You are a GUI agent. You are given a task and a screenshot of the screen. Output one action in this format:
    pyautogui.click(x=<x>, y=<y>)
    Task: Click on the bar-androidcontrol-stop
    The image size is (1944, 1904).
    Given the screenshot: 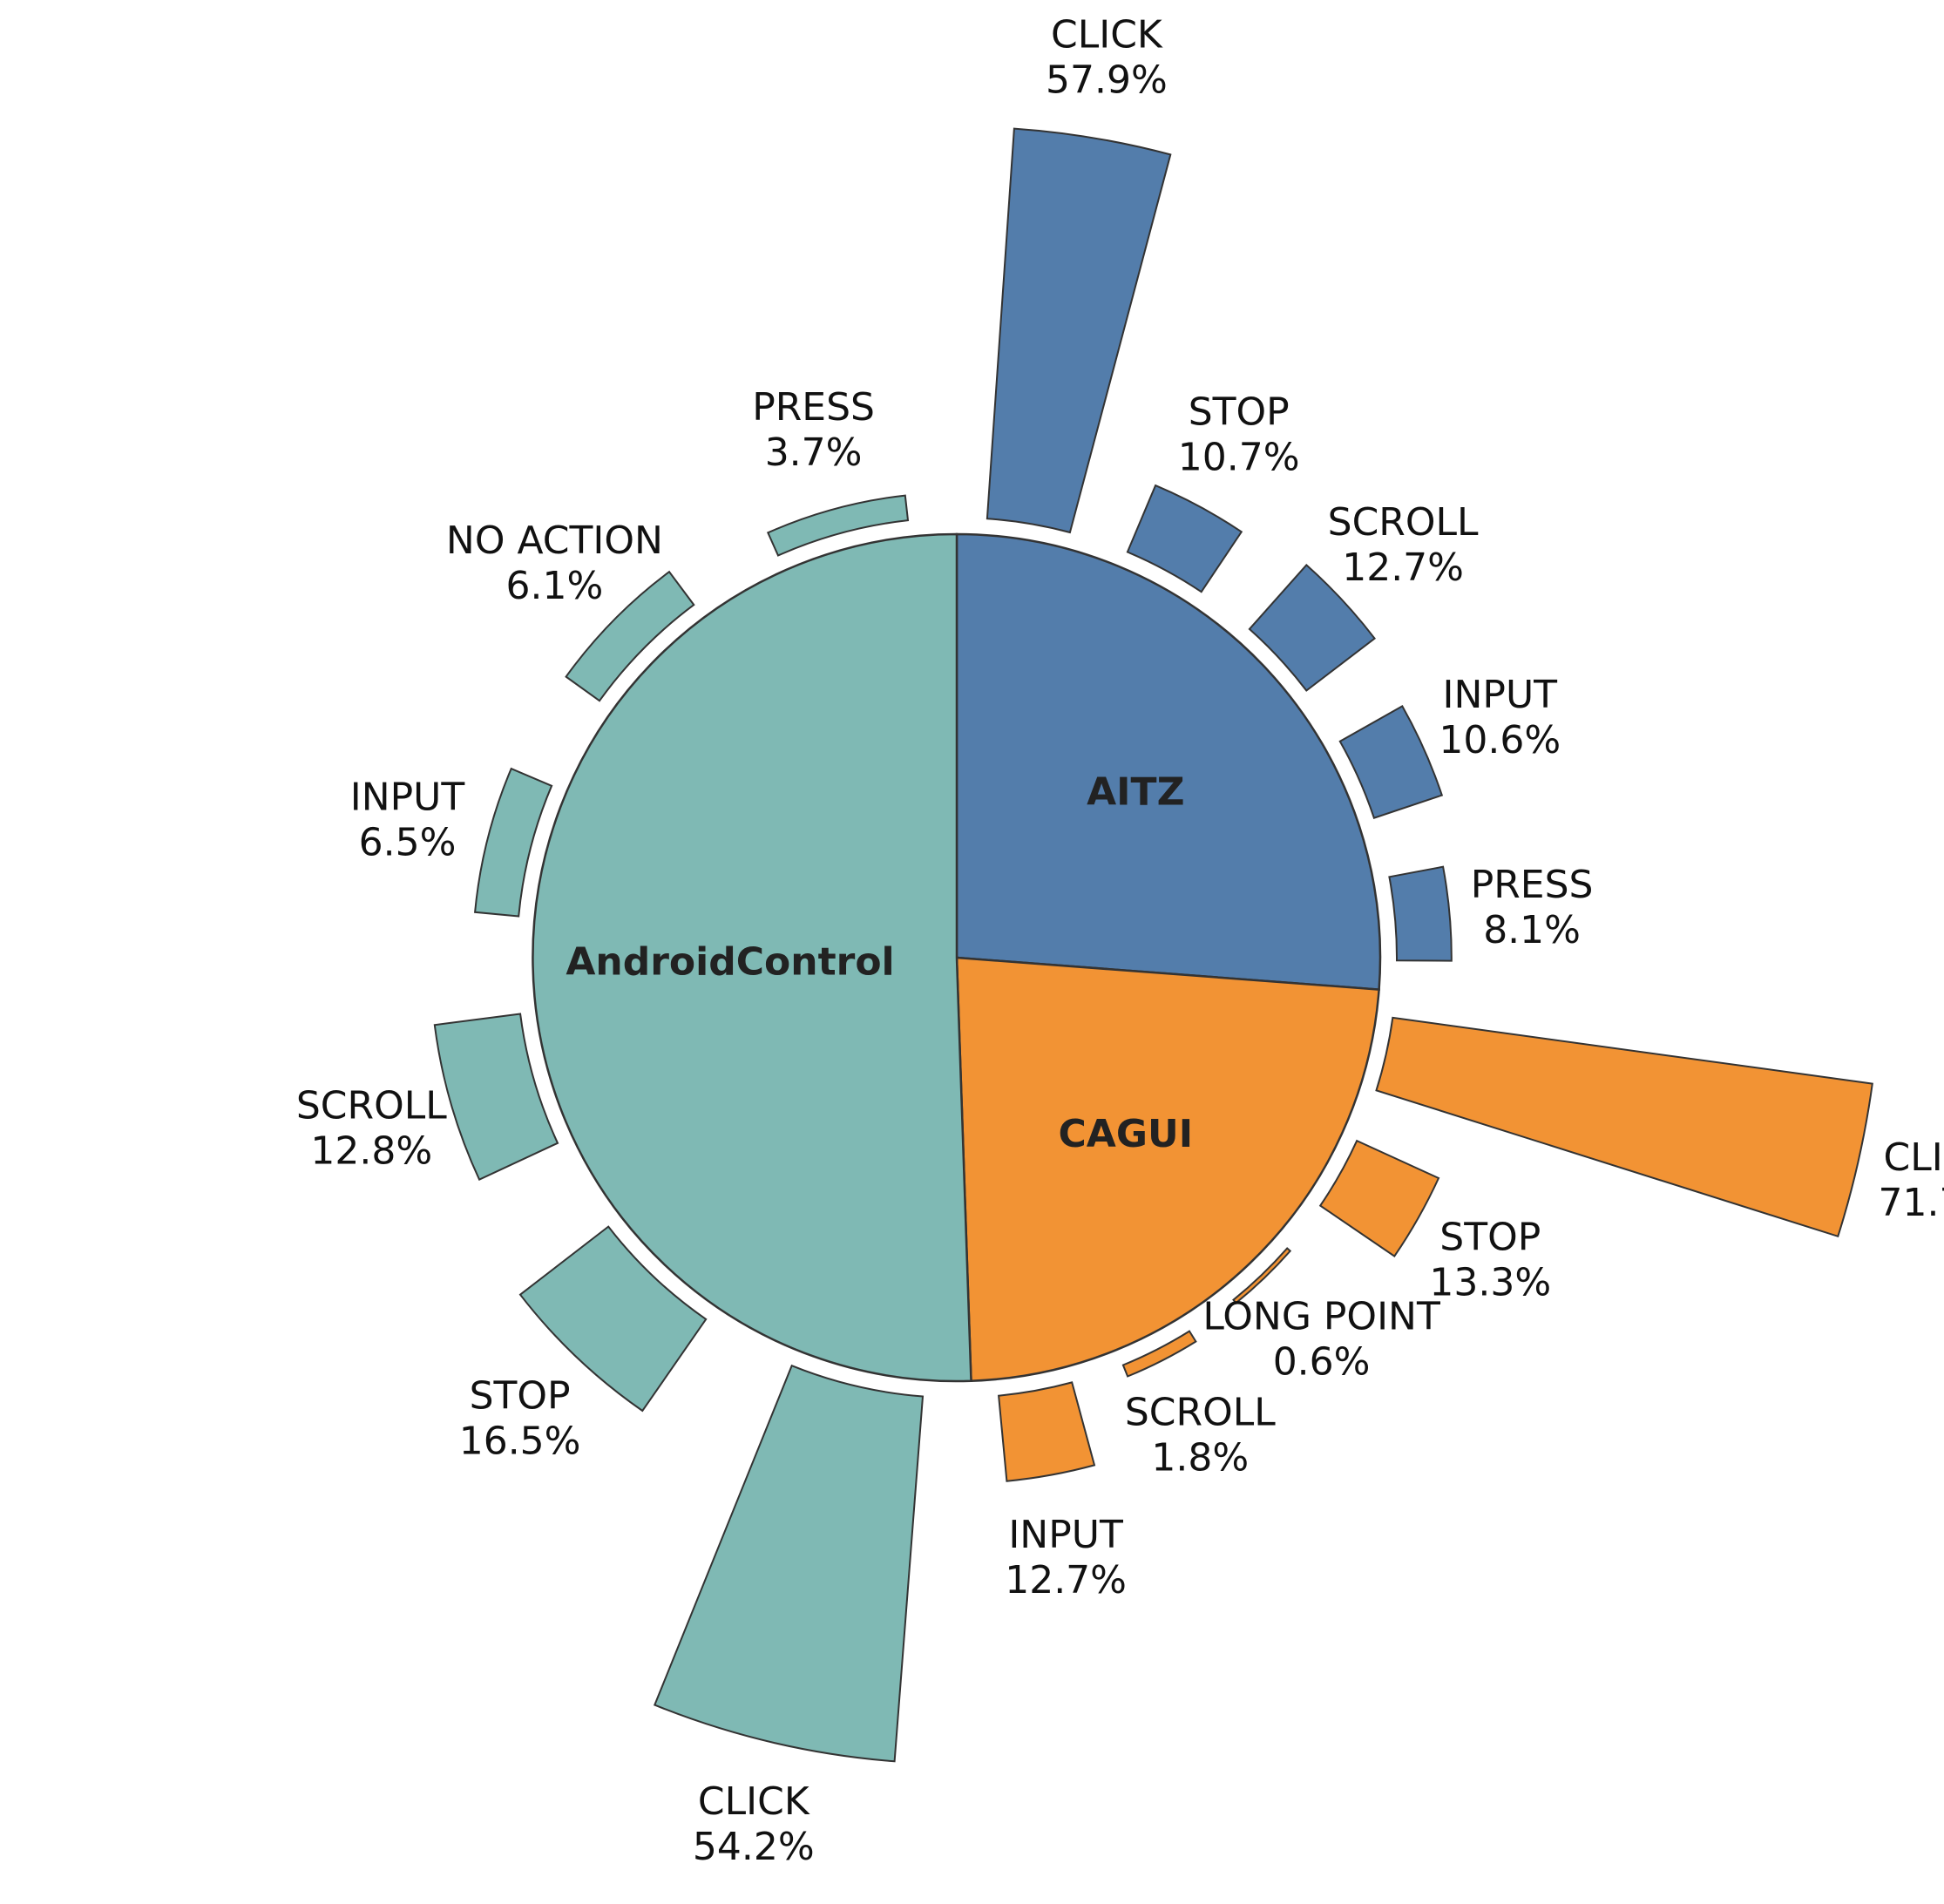 What is the action you would take?
    pyautogui.click(x=613, y=1319)
    